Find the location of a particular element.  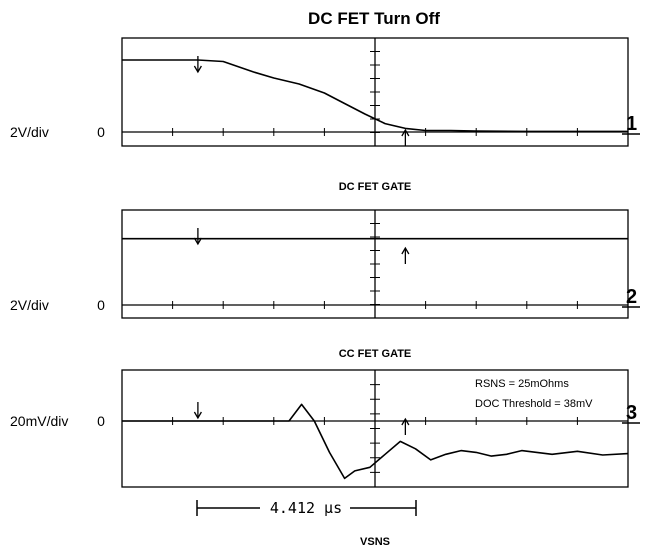

time-measurement-value: 4.412 µs is located at coordinates (306, 508).